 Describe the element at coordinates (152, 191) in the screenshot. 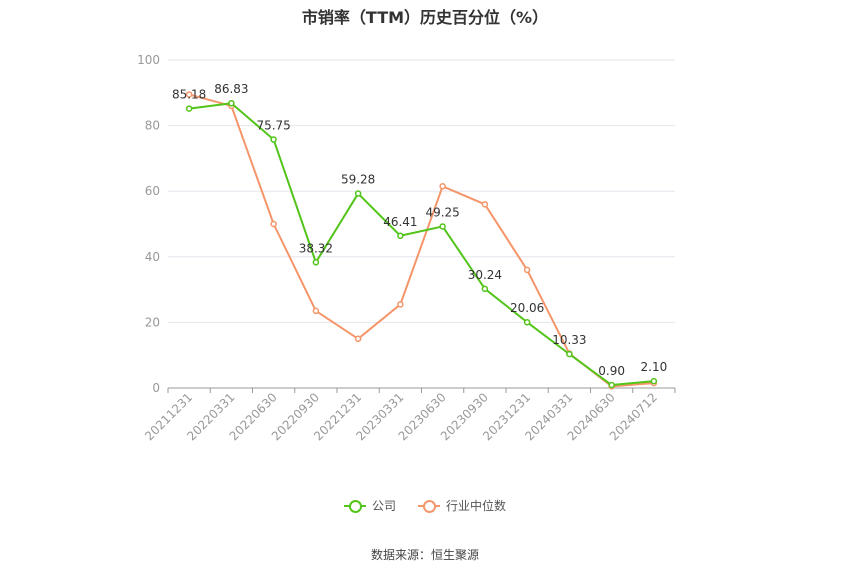

I see `y-tick-label: 60` at that location.